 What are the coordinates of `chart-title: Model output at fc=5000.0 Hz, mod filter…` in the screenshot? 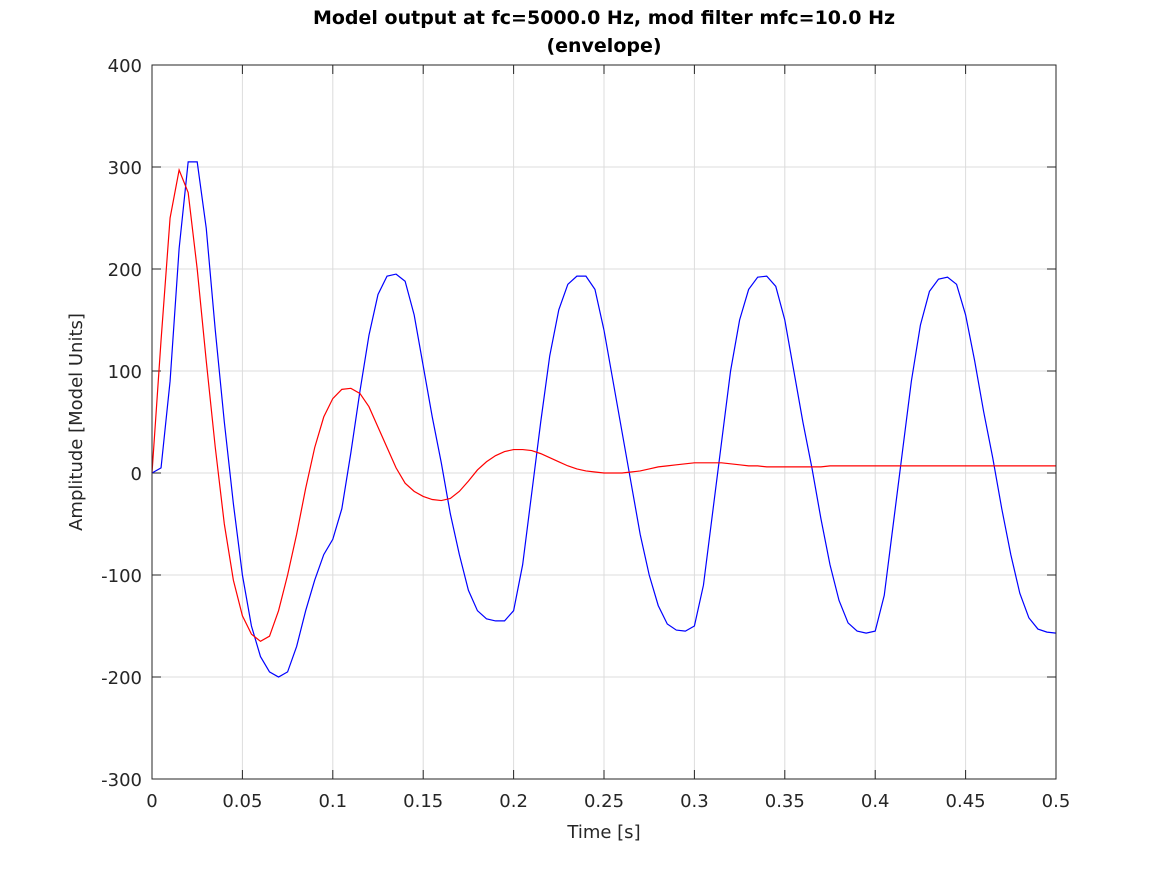 It's located at (604, 18).